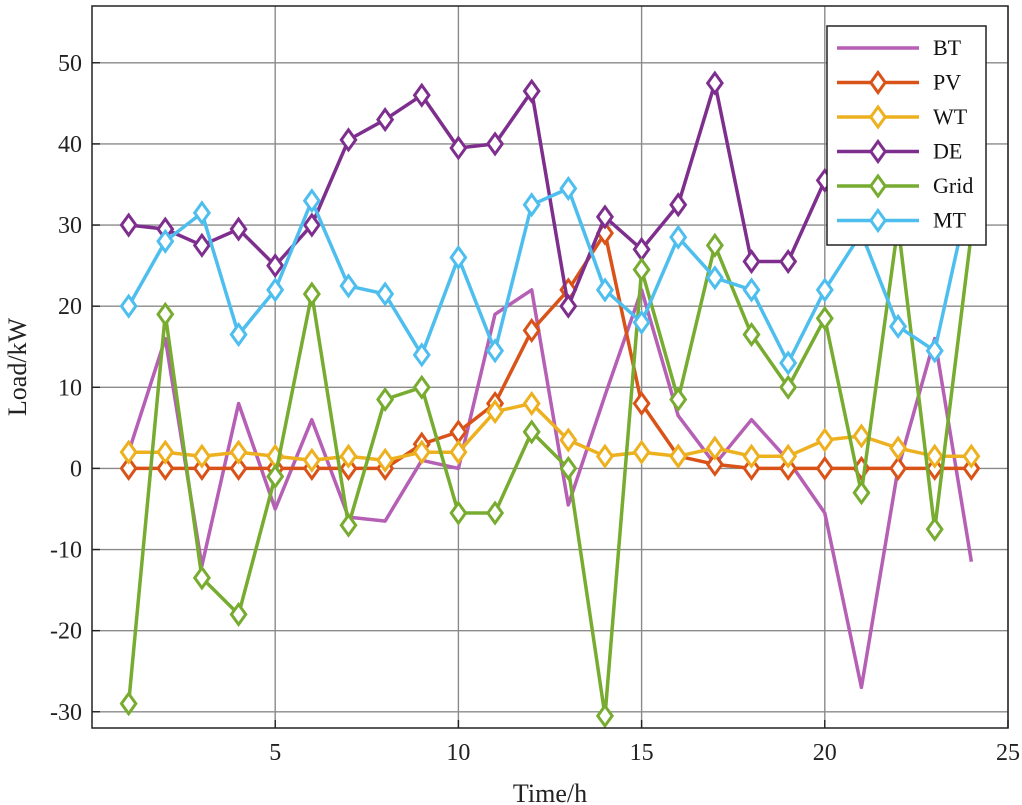 The width and height of the screenshot is (1022, 805). Describe the element at coordinates (878, 151) in the screenshot. I see `legend-marker-de` at that location.